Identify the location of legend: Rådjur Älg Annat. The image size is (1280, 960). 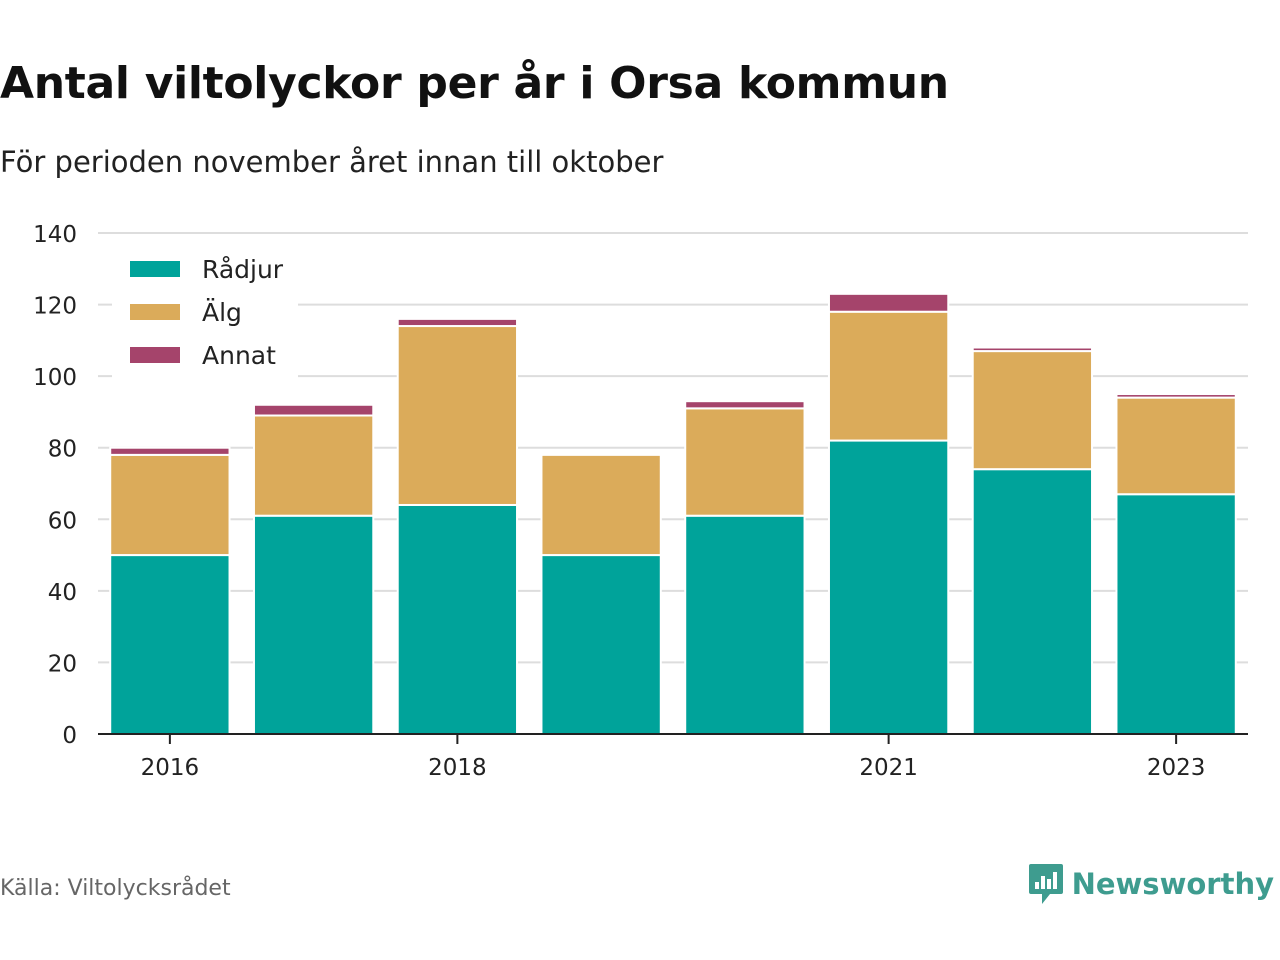
(205, 312).